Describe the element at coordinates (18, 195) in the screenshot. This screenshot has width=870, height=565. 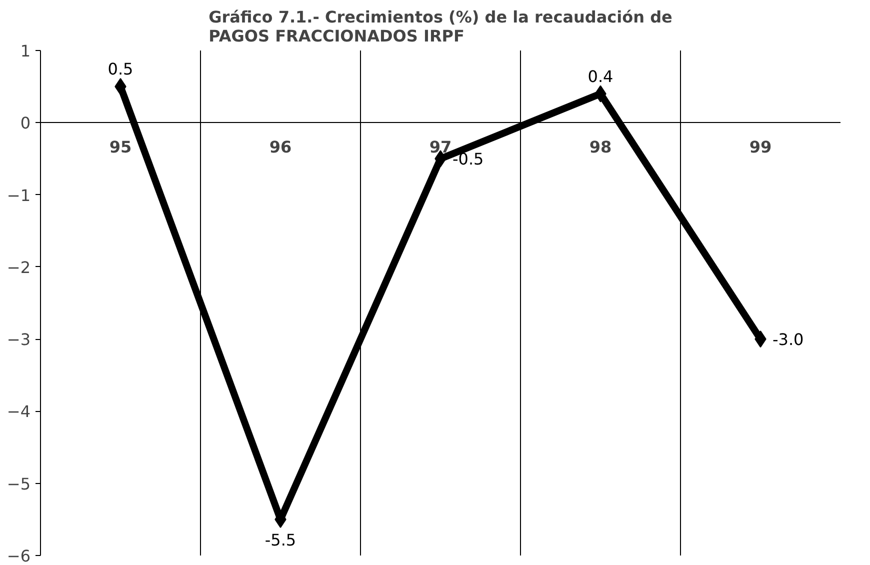
I see `y-tick-label: −1` at that location.